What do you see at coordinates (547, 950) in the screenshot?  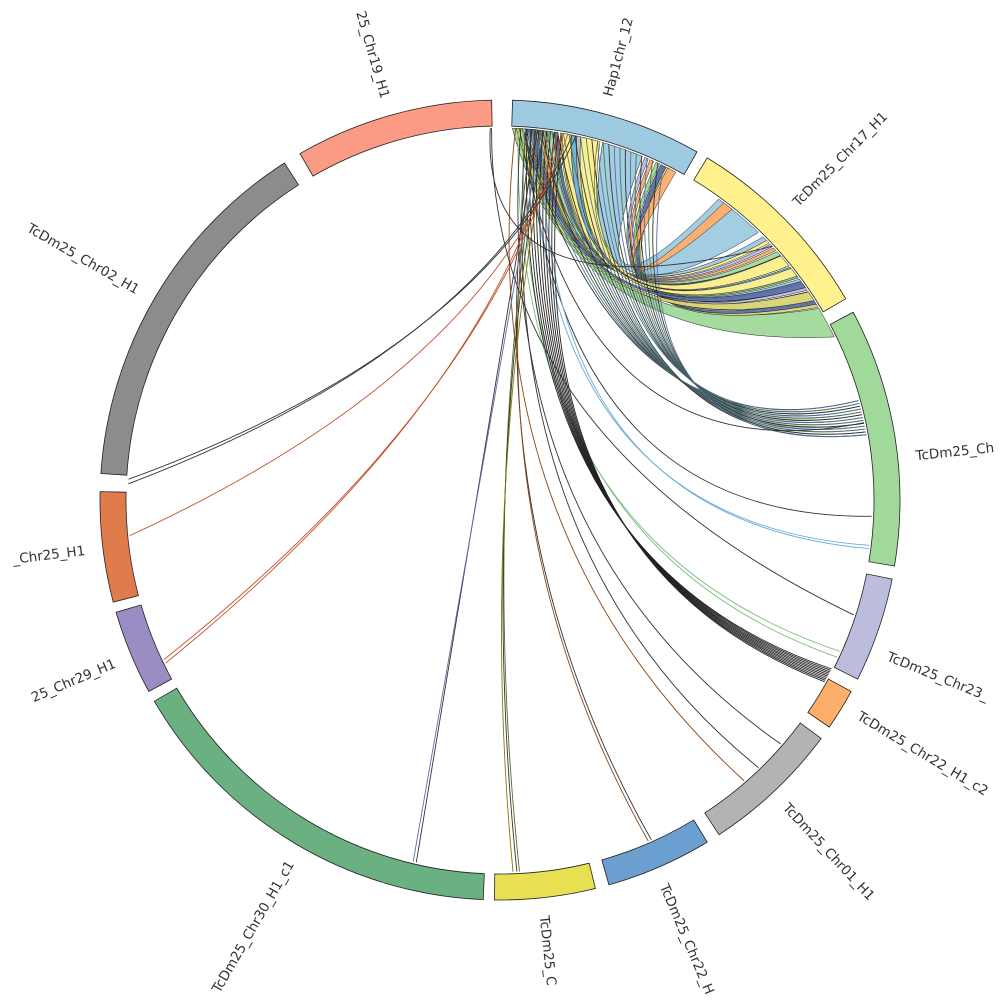 I see `segment-label-cch: TcDm25_C` at bounding box center [547, 950].